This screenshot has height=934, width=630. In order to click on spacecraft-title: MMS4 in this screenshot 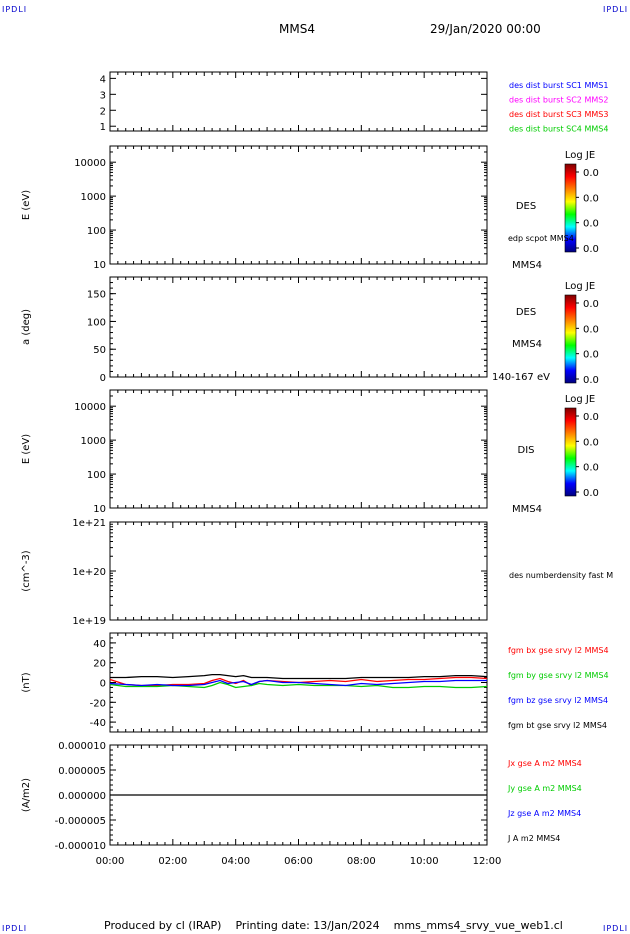, I will do `click(297, 29)`.